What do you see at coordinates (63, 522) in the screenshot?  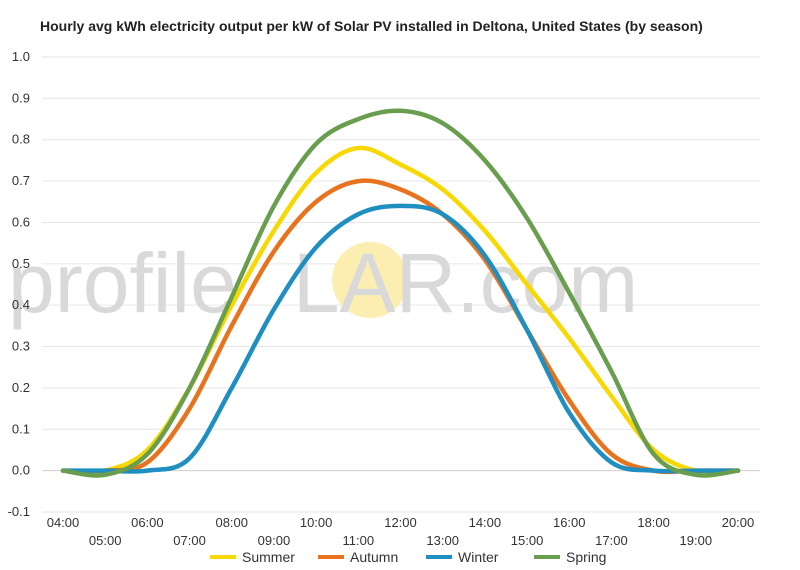 I see `x-tick-label: 04:00` at bounding box center [63, 522].